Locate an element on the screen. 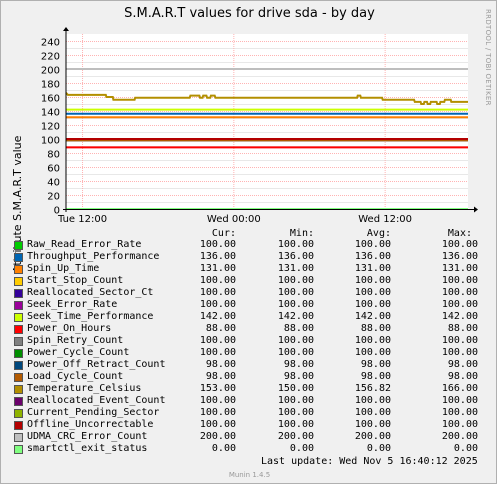 The width and height of the screenshot is (497, 484). legend-value-max: 88.00 is located at coordinates (462, 328).